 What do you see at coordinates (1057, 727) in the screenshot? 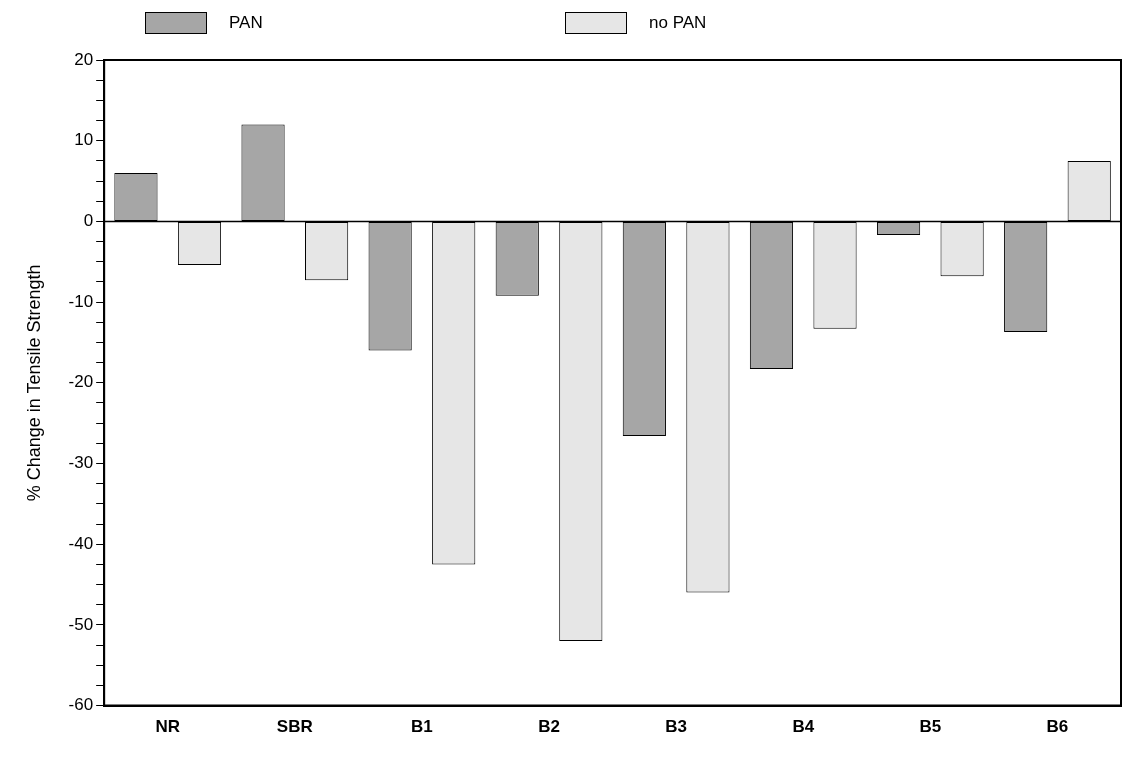
I see `x-tick-label: B6` at bounding box center [1057, 727].